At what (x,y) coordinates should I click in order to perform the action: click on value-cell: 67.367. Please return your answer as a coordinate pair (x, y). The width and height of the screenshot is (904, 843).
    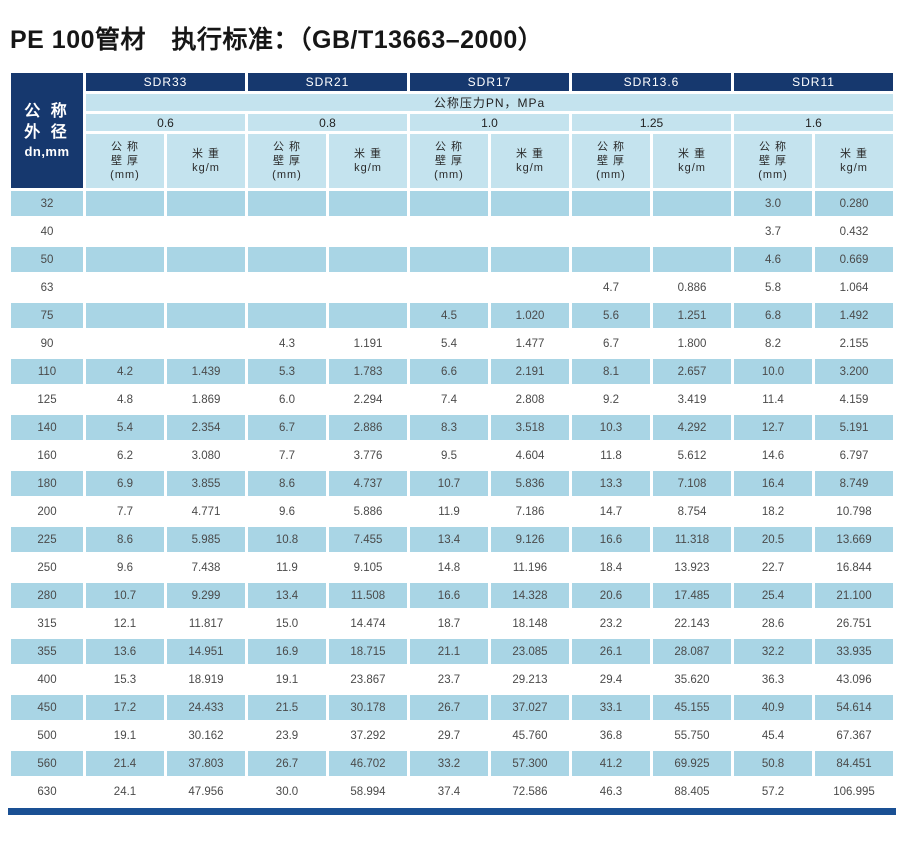
    Looking at the image, I should click on (854, 735).